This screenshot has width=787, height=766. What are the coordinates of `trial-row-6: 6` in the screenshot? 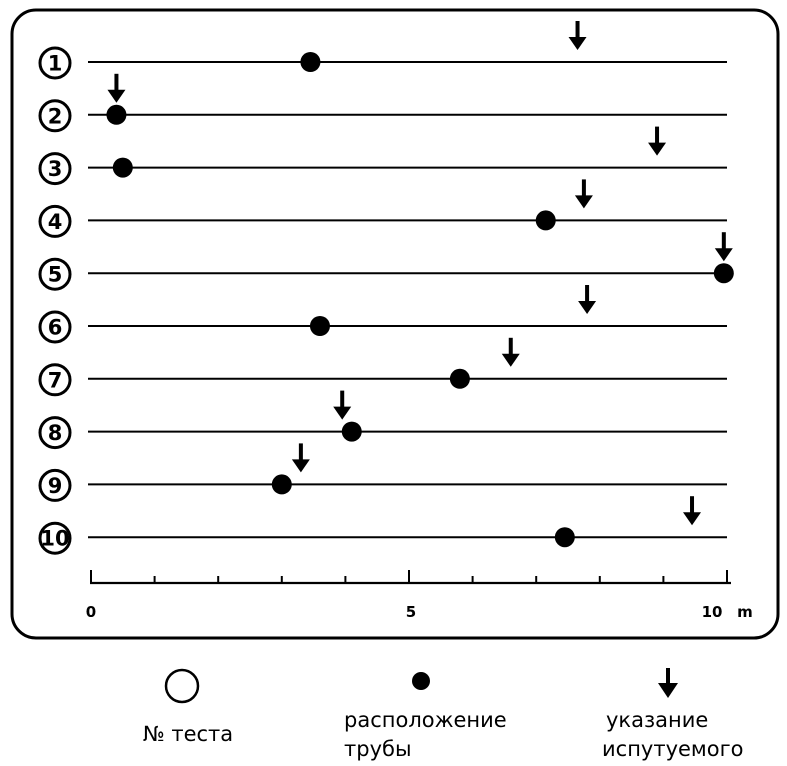 It's located at (382, 314).